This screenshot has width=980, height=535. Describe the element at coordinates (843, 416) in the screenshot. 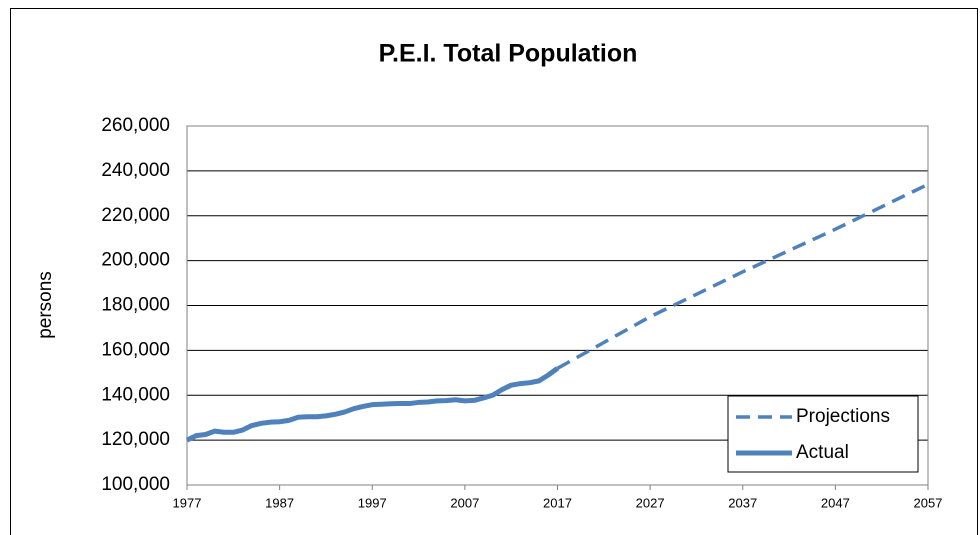

I see `legend-label: Projections` at that location.